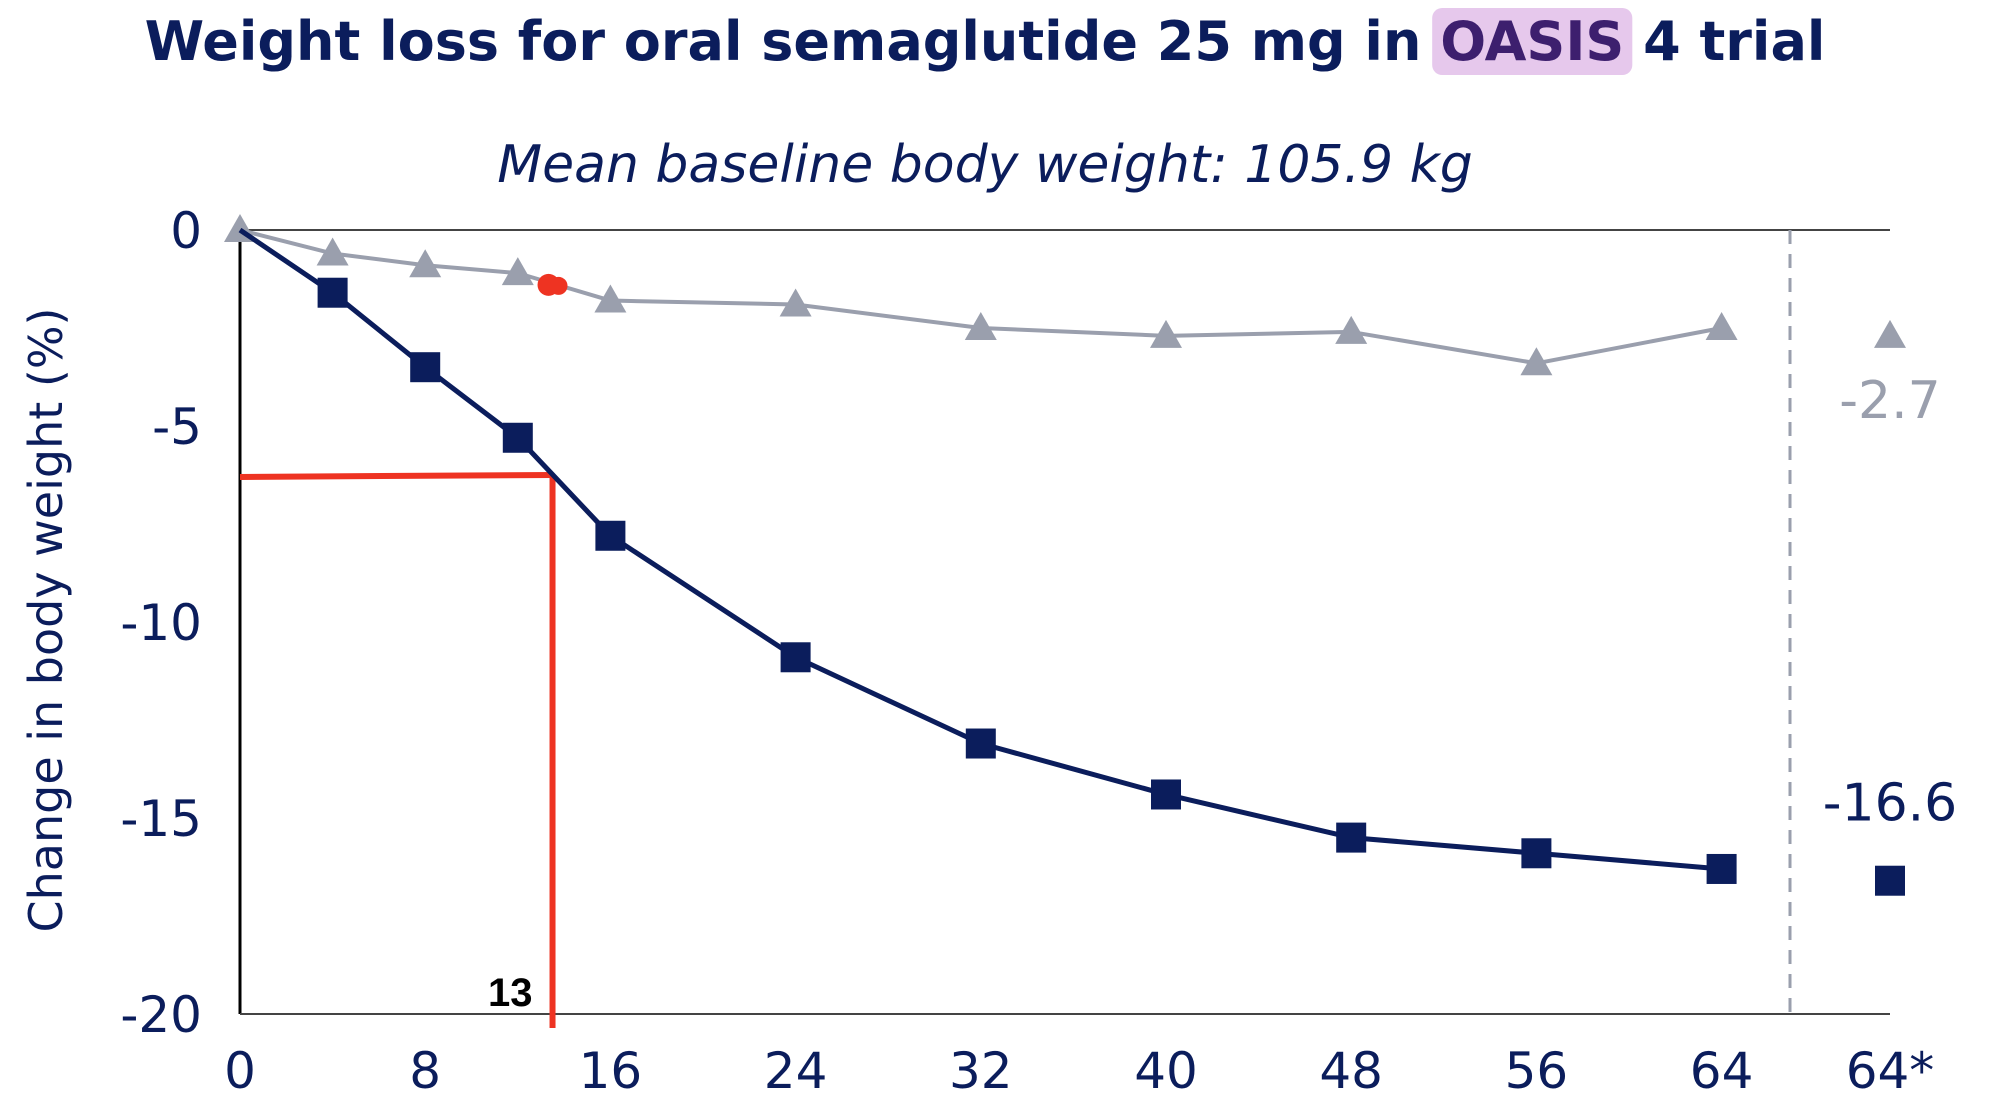  I want to click on title-part-after: 4 trial, so click(1724, 41).